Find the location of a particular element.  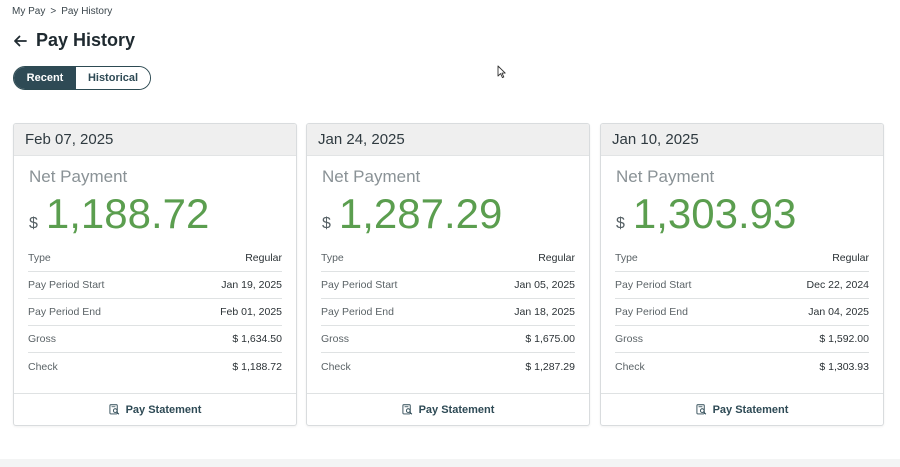

detail-value: Jan 18, 2025 is located at coordinates (544, 312).